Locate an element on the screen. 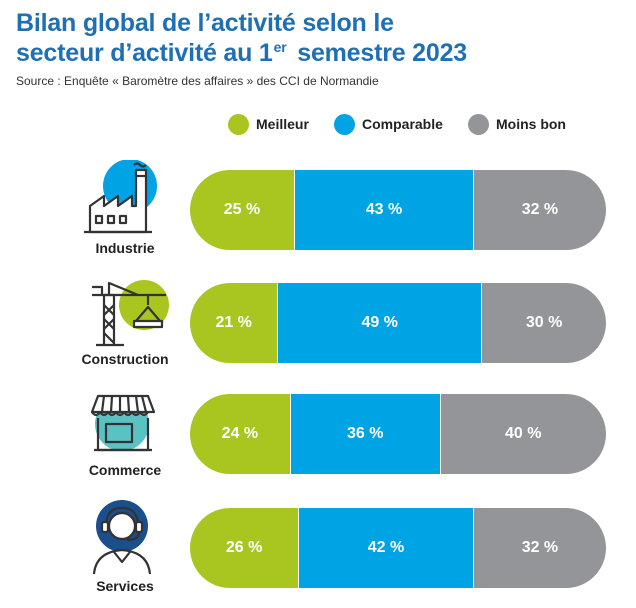 The image size is (636, 608). legend-item-moins-bon: Moins bon is located at coordinates (517, 124).